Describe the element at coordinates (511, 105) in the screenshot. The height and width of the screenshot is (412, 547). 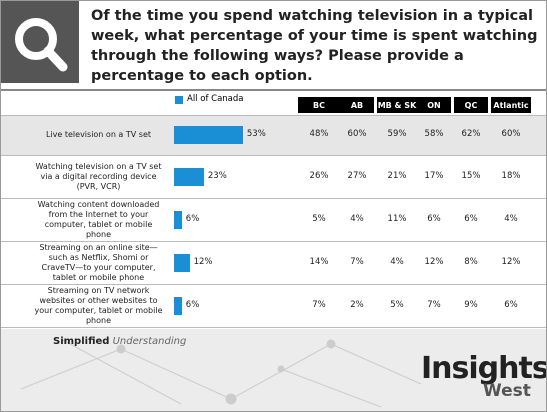
I see `column-header: Atlantic` at that location.